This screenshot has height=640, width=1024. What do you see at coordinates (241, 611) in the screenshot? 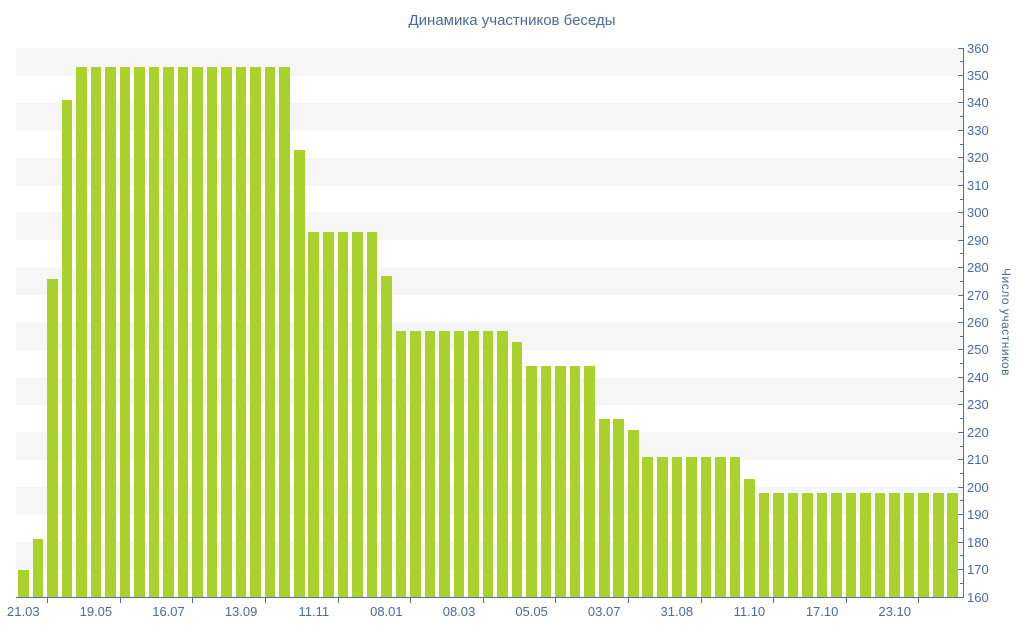
I see `x-tick-label: 13.09` at bounding box center [241, 611].